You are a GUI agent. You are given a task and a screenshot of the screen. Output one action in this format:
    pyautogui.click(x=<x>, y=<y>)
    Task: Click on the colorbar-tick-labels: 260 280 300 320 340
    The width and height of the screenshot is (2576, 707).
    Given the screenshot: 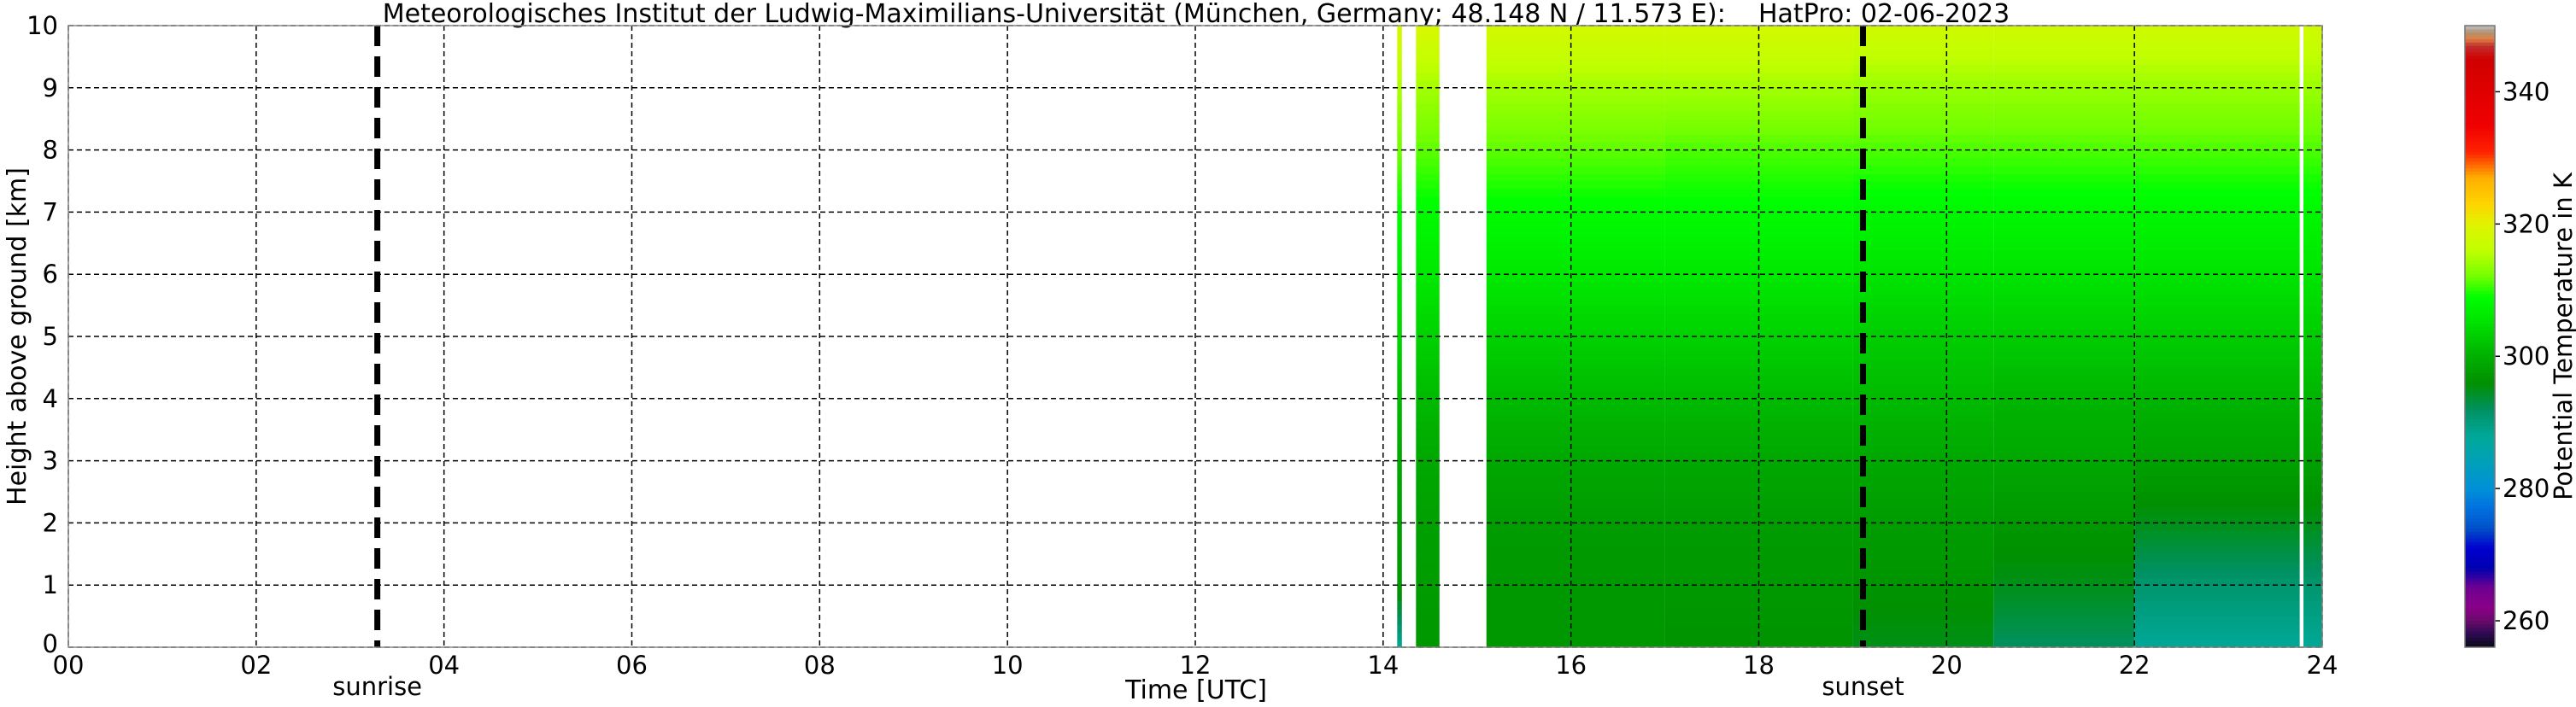 What is the action you would take?
    pyautogui.click(x=2526, y=356)
    